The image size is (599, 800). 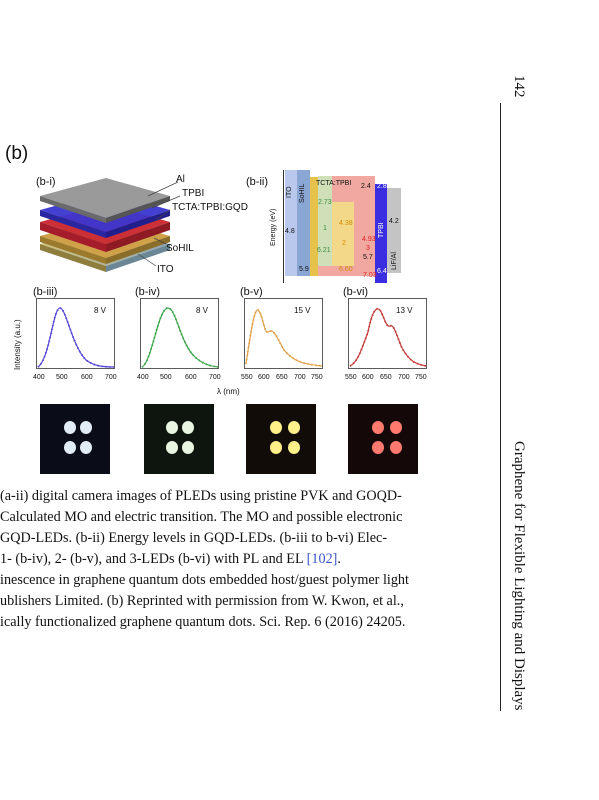 What do you see at coordinates (404, 310) in the screenshot?
I see `voltage-label: 13 V` at bounding box center [404, 310].